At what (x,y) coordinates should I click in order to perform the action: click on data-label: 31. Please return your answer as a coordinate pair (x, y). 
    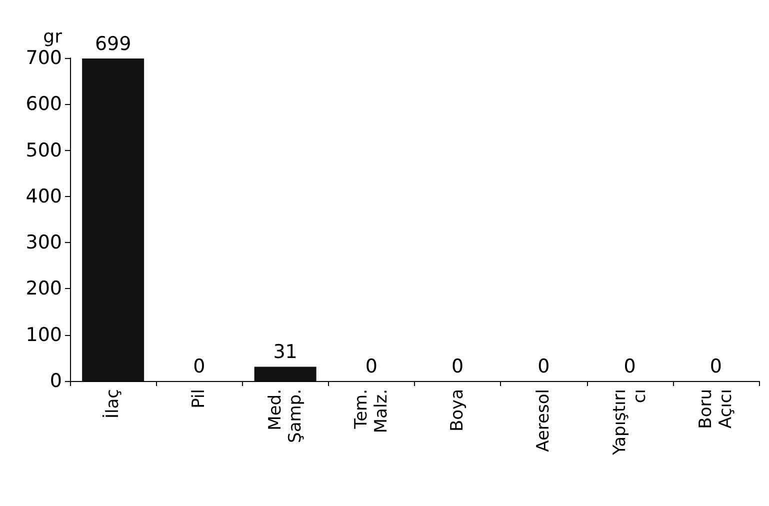
    Looking at the image, I should click on (285, 352).